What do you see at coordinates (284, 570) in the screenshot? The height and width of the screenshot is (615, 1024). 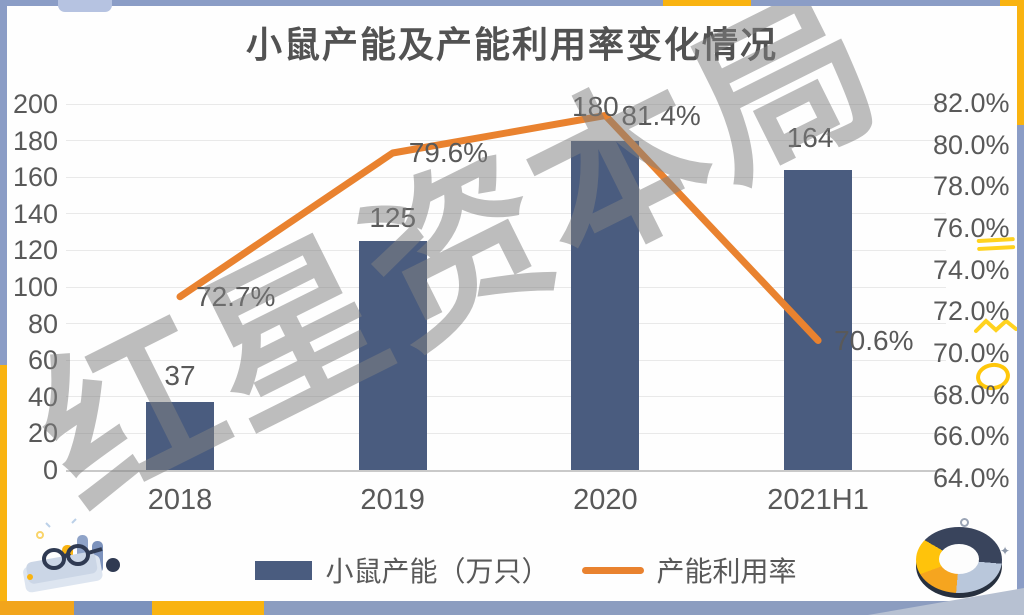 I see `legend-bar-swatch` at bounding box center [284, 570].